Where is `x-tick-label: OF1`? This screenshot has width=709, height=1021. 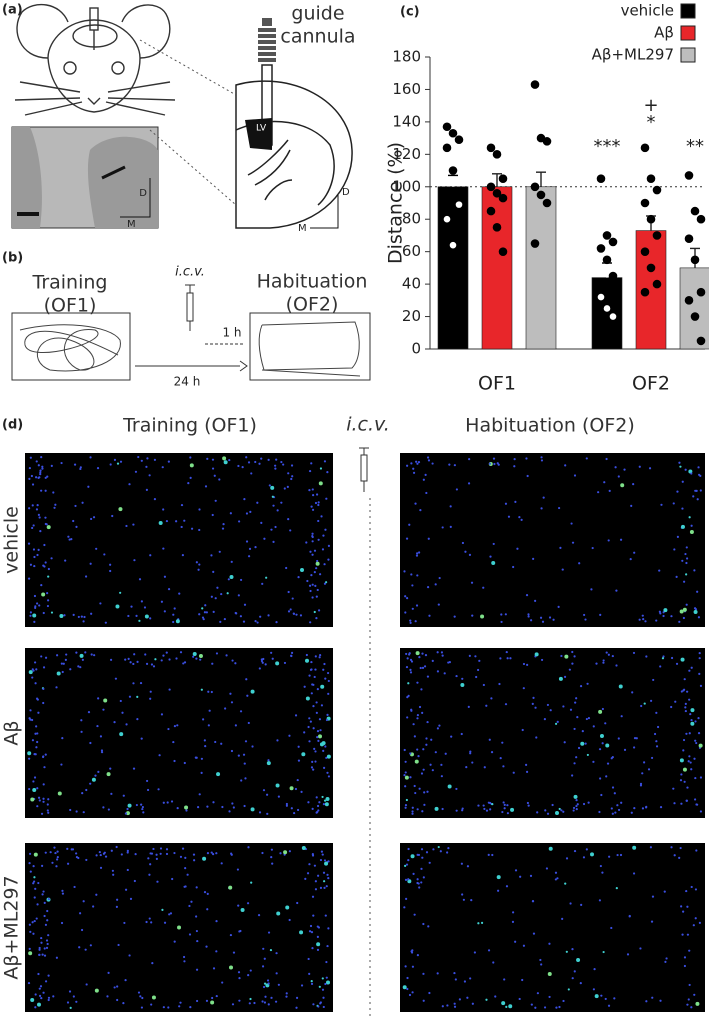
x-tick-label: OF1 is located at coordinates (497, 384).